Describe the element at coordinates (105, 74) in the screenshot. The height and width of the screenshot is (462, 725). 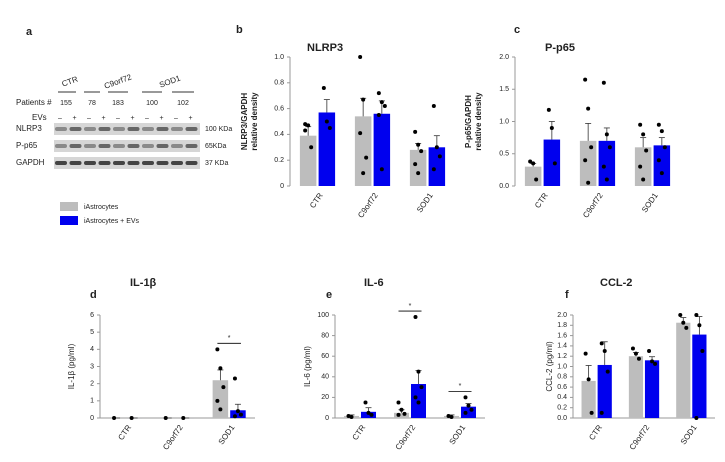
I see `panel-a: a Patients # EVs` at that location.